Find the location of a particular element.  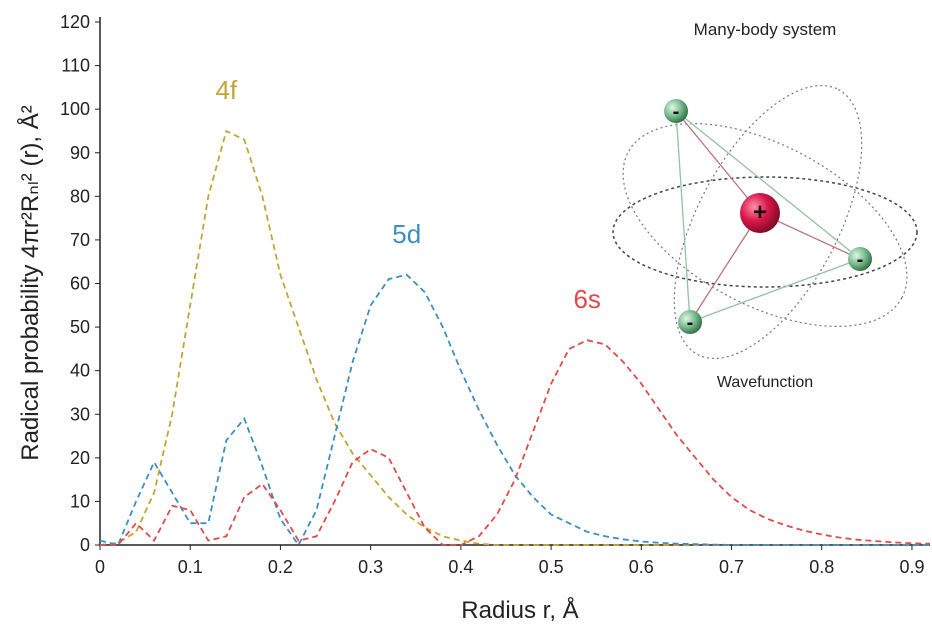

y-axis-label: Radical probability 4πr²Rₙₗ² (r), Å² is located at coordinates (30, 283).